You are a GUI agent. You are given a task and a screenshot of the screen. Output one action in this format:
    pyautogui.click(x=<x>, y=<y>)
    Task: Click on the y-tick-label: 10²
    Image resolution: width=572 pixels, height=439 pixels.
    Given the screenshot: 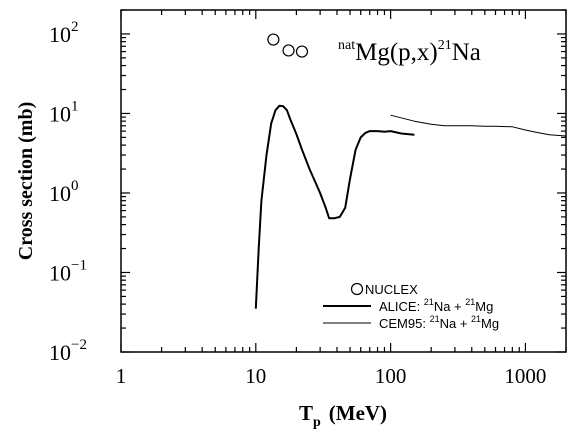 What is the action you would take?
    pyautogui.click(x=64, y=33)
    